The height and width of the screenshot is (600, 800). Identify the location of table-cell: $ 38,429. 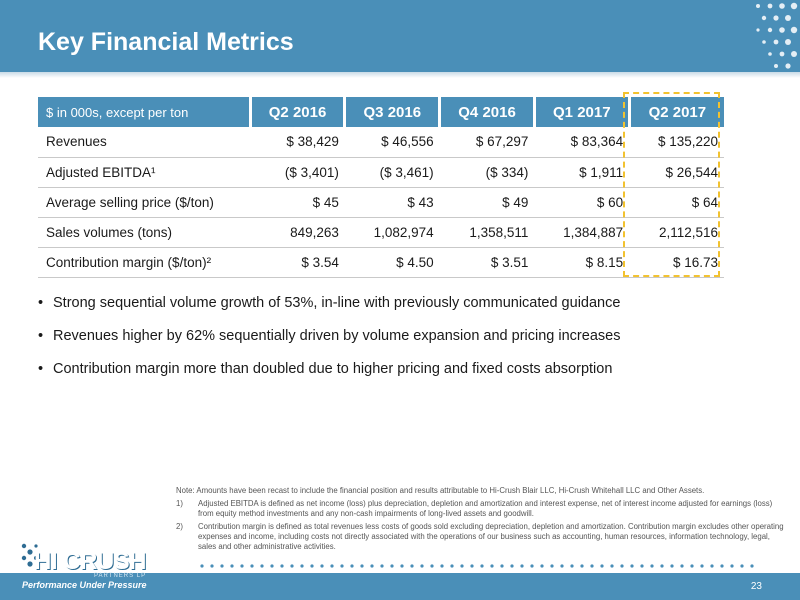
(297, 142).